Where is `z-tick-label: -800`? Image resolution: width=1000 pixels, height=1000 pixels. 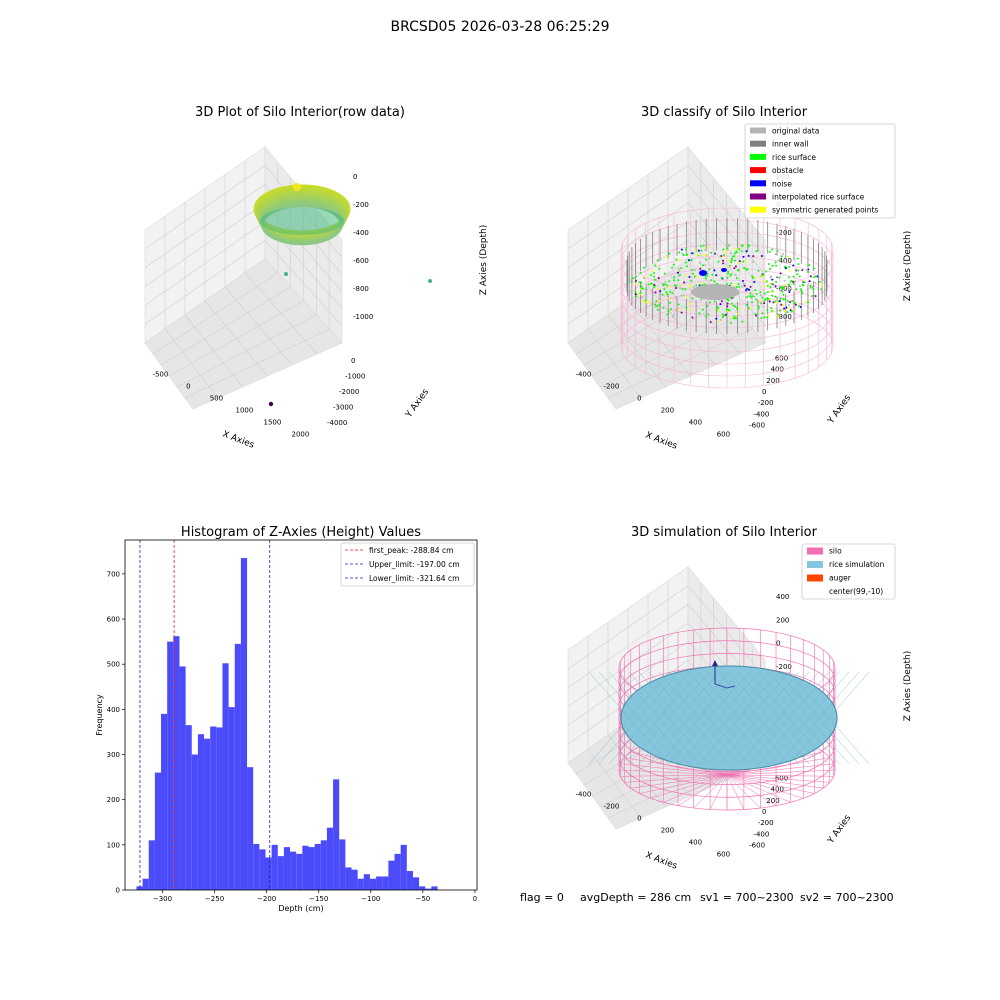 z-tick-label: -800 is located at coordinates (784, 317).